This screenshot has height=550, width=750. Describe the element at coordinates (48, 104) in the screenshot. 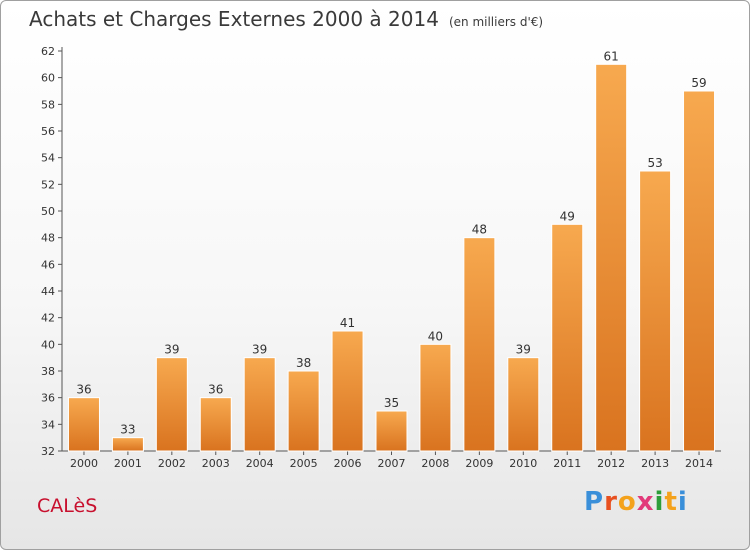

I see `y-tick-label: 58` at that location.